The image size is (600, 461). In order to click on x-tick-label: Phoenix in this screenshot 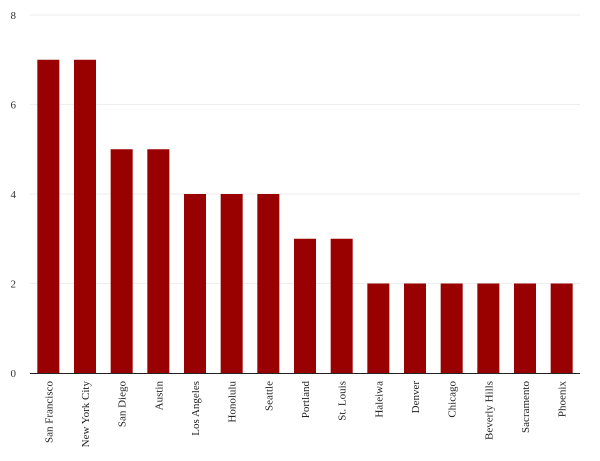, I will do `click(563, 399)`.